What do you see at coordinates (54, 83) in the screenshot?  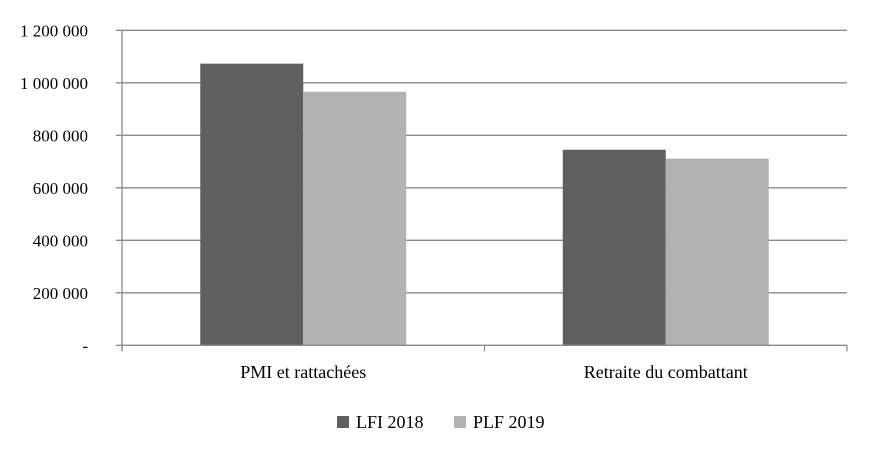 I see `y-tick-label: 1 000 000` at bounding box center [54, 83].